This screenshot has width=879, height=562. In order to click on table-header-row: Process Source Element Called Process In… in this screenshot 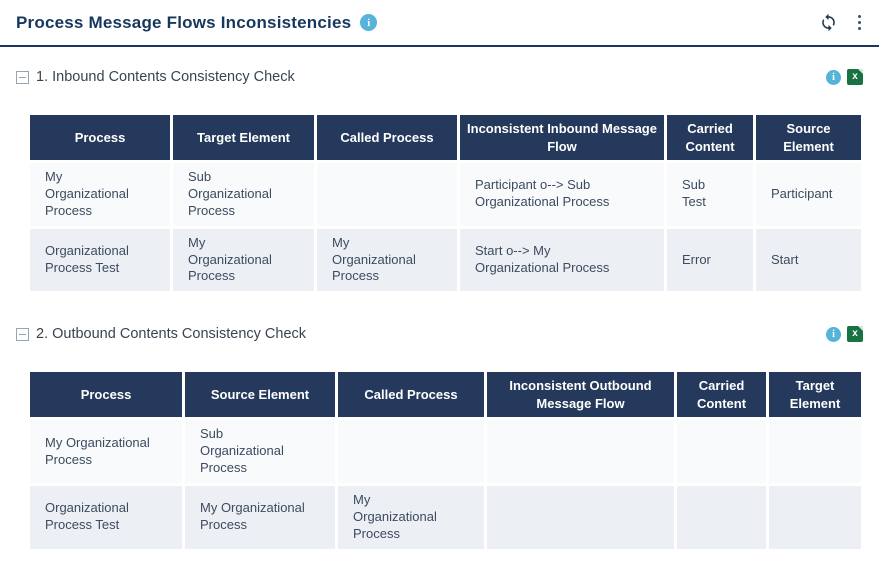, I will do `click(445, 396)`.